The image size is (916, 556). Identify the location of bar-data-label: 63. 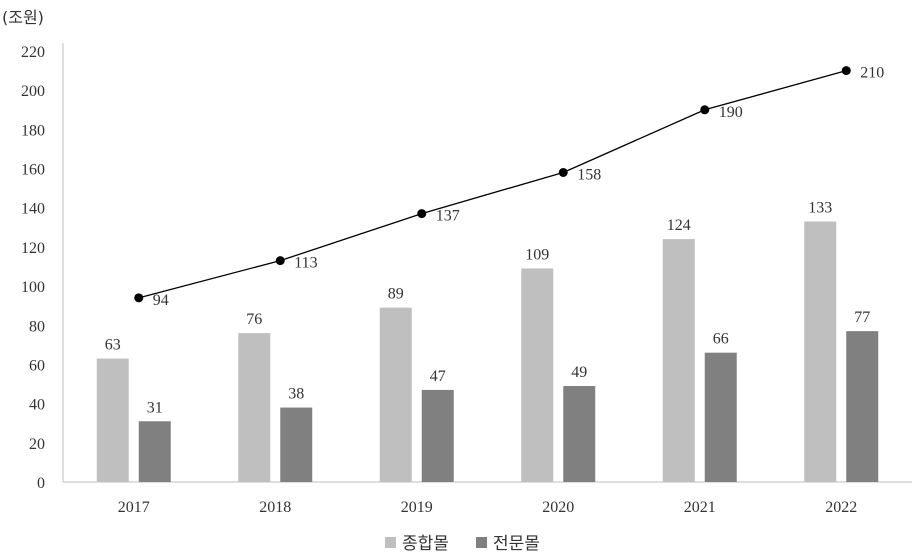
(113, 345).